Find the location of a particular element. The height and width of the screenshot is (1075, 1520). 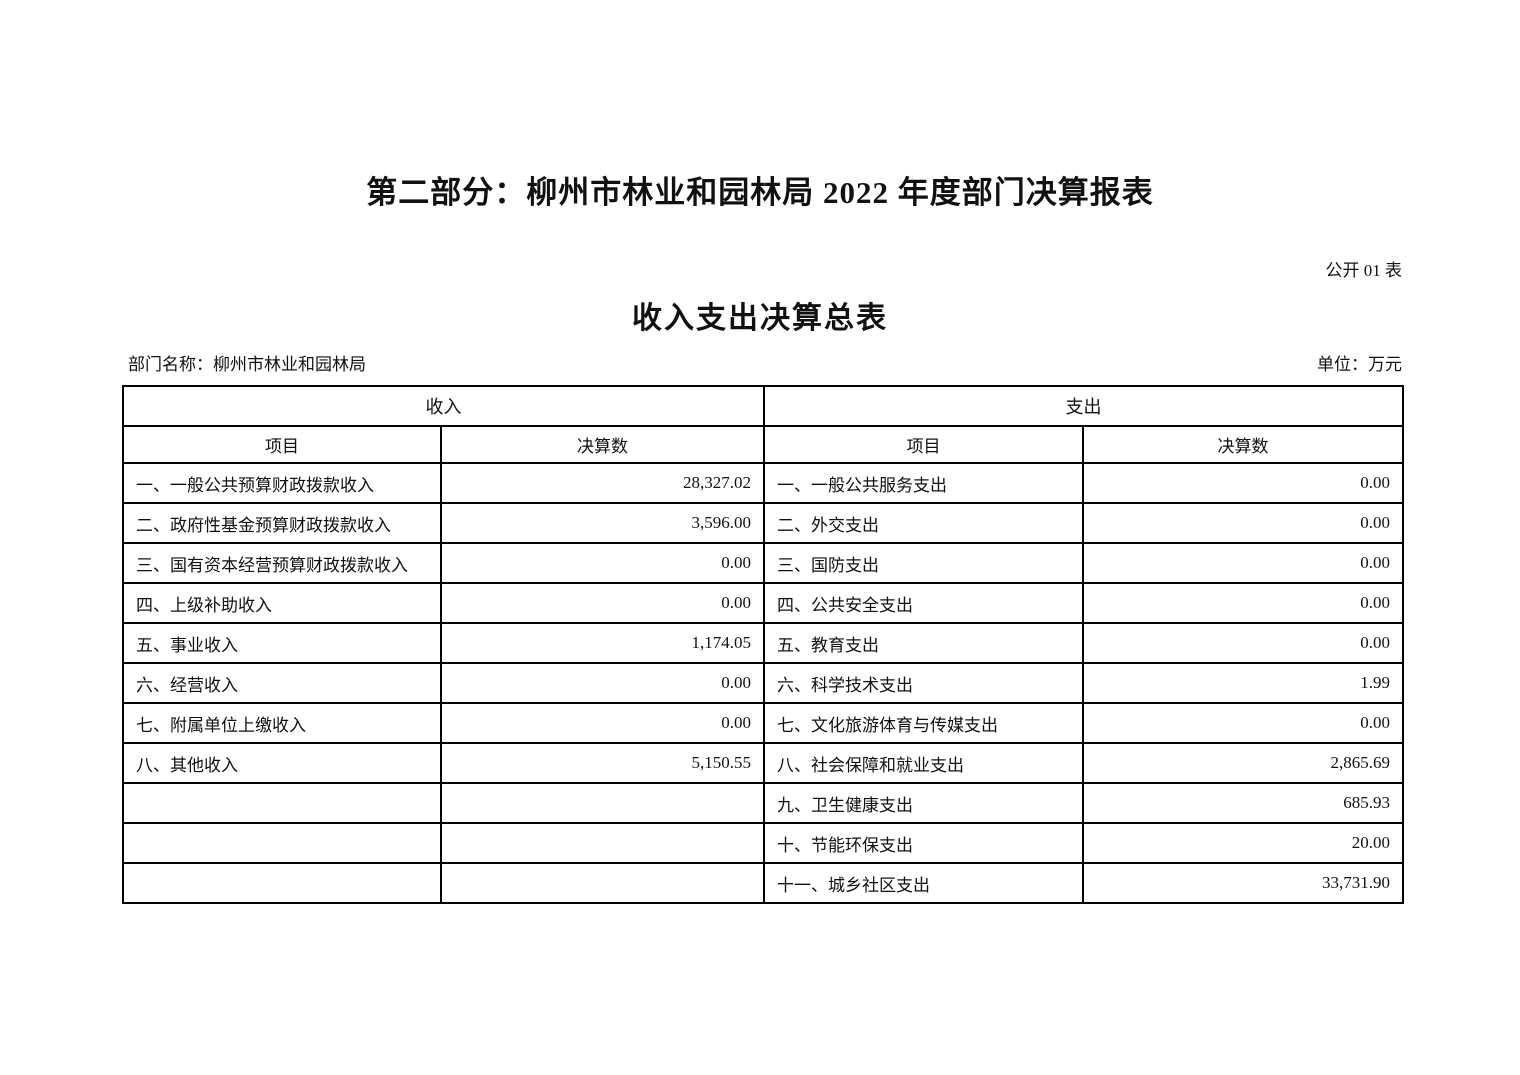

expense-item-cell: 十一、城乡社区支出 is located at coordinates (923, 883).